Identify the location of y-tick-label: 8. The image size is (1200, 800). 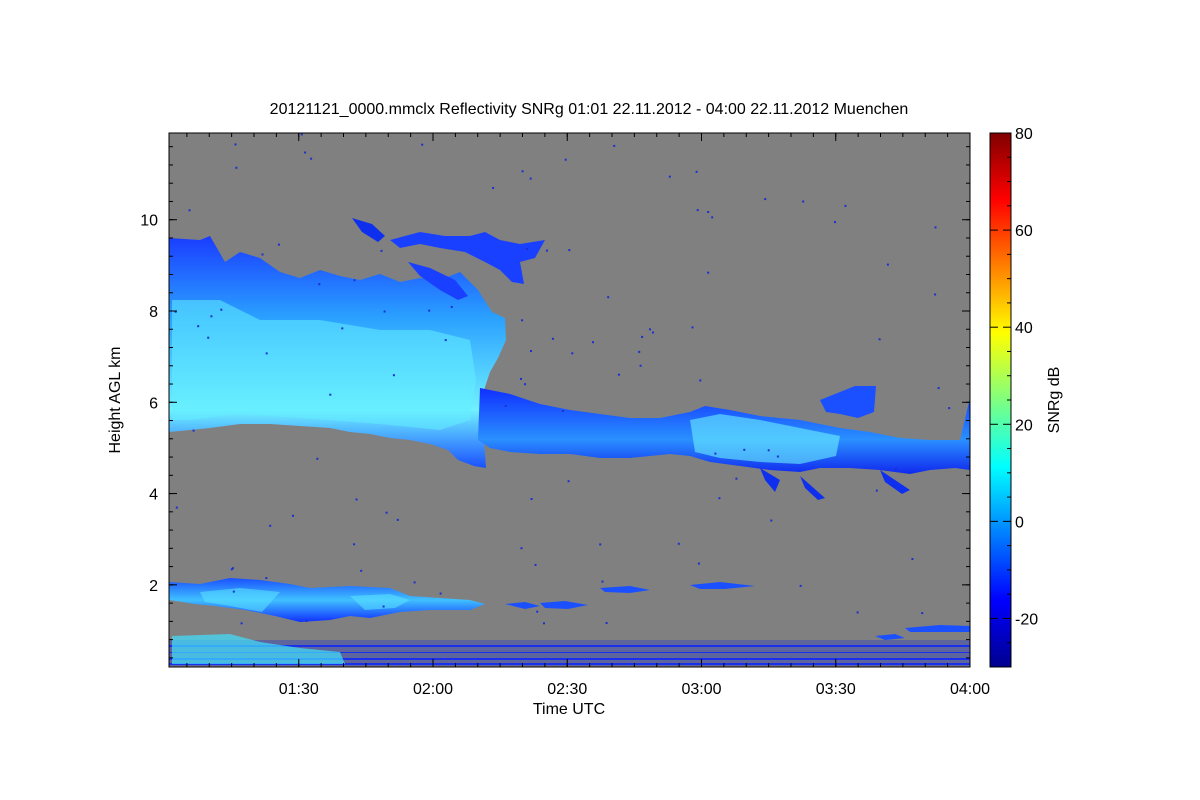
(153, 312).